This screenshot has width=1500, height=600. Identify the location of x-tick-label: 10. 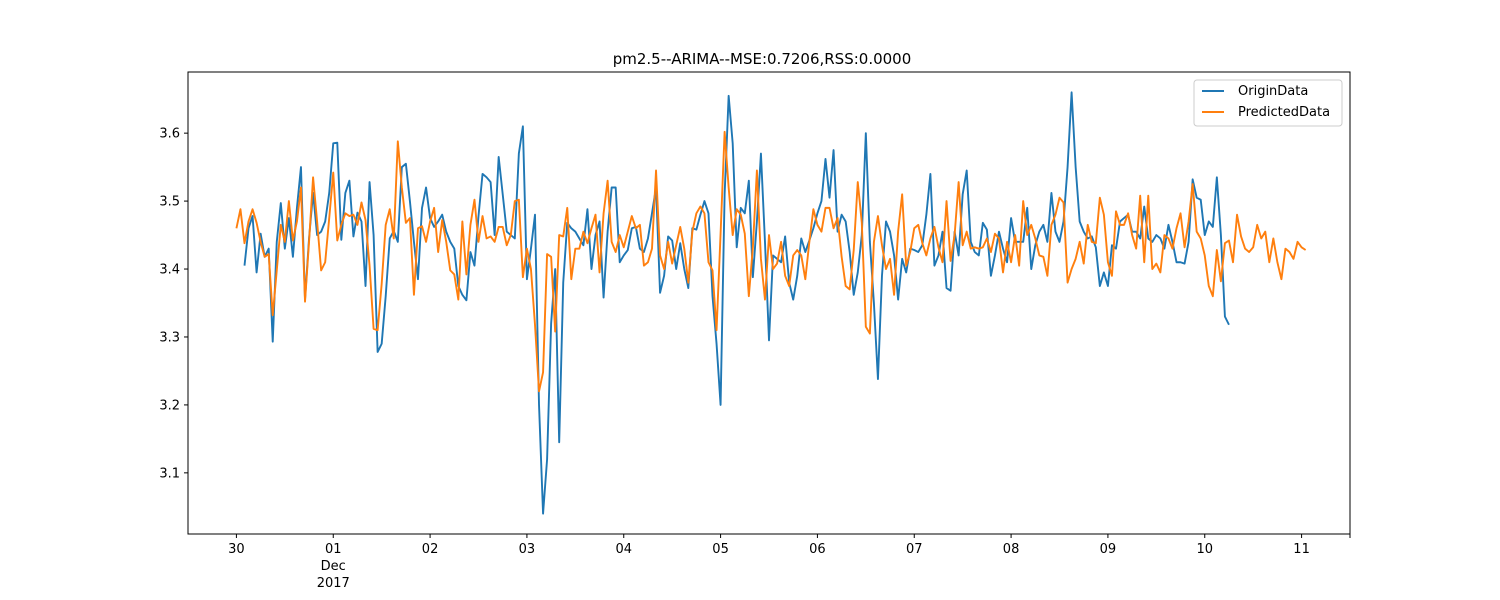
(1204, 549).